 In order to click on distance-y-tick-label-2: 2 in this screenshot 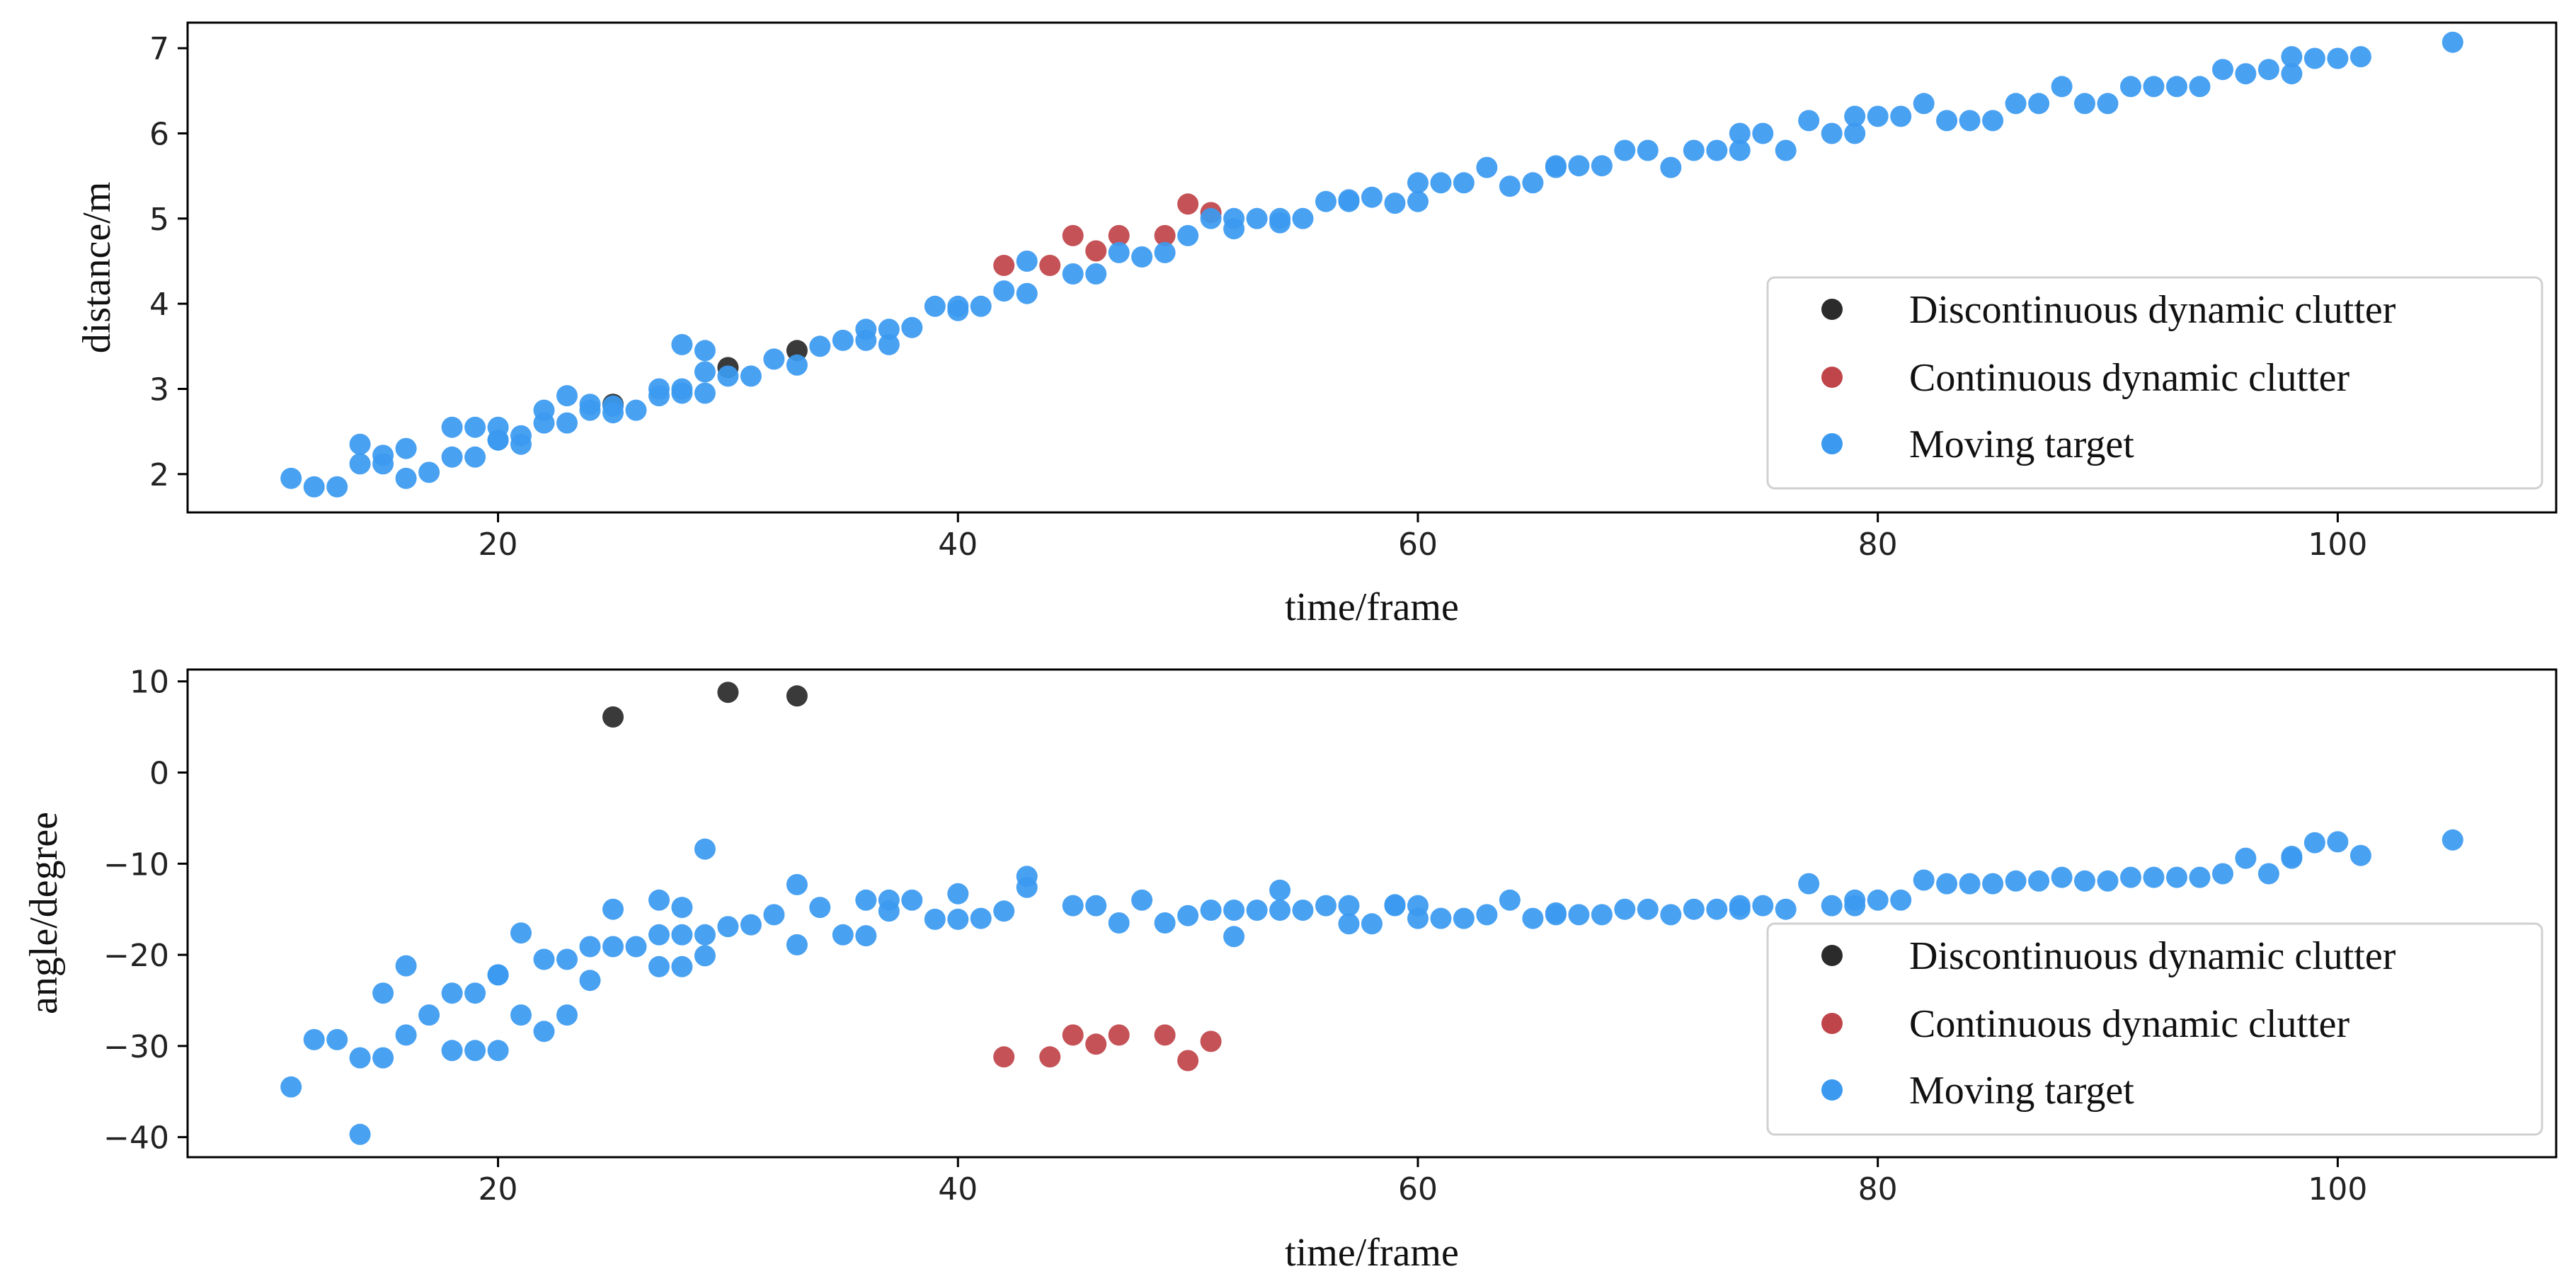, I will do `click(159, 475)`.